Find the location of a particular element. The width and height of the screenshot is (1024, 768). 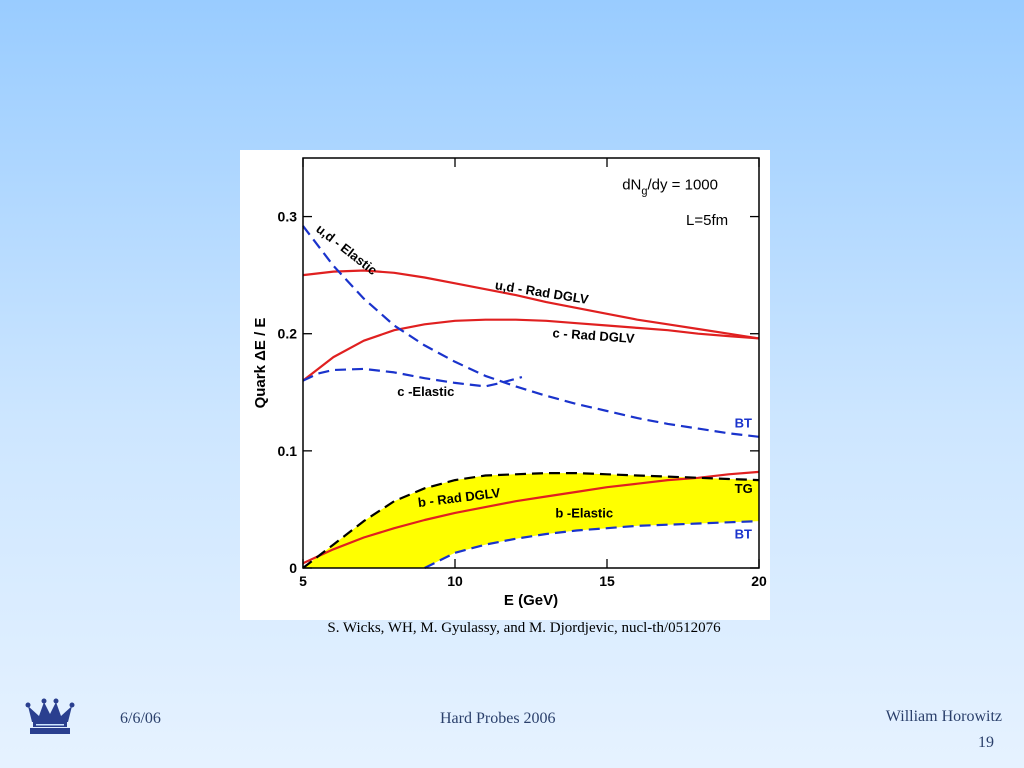

x-tick-label: 10 is located at coordinates (455, 581).